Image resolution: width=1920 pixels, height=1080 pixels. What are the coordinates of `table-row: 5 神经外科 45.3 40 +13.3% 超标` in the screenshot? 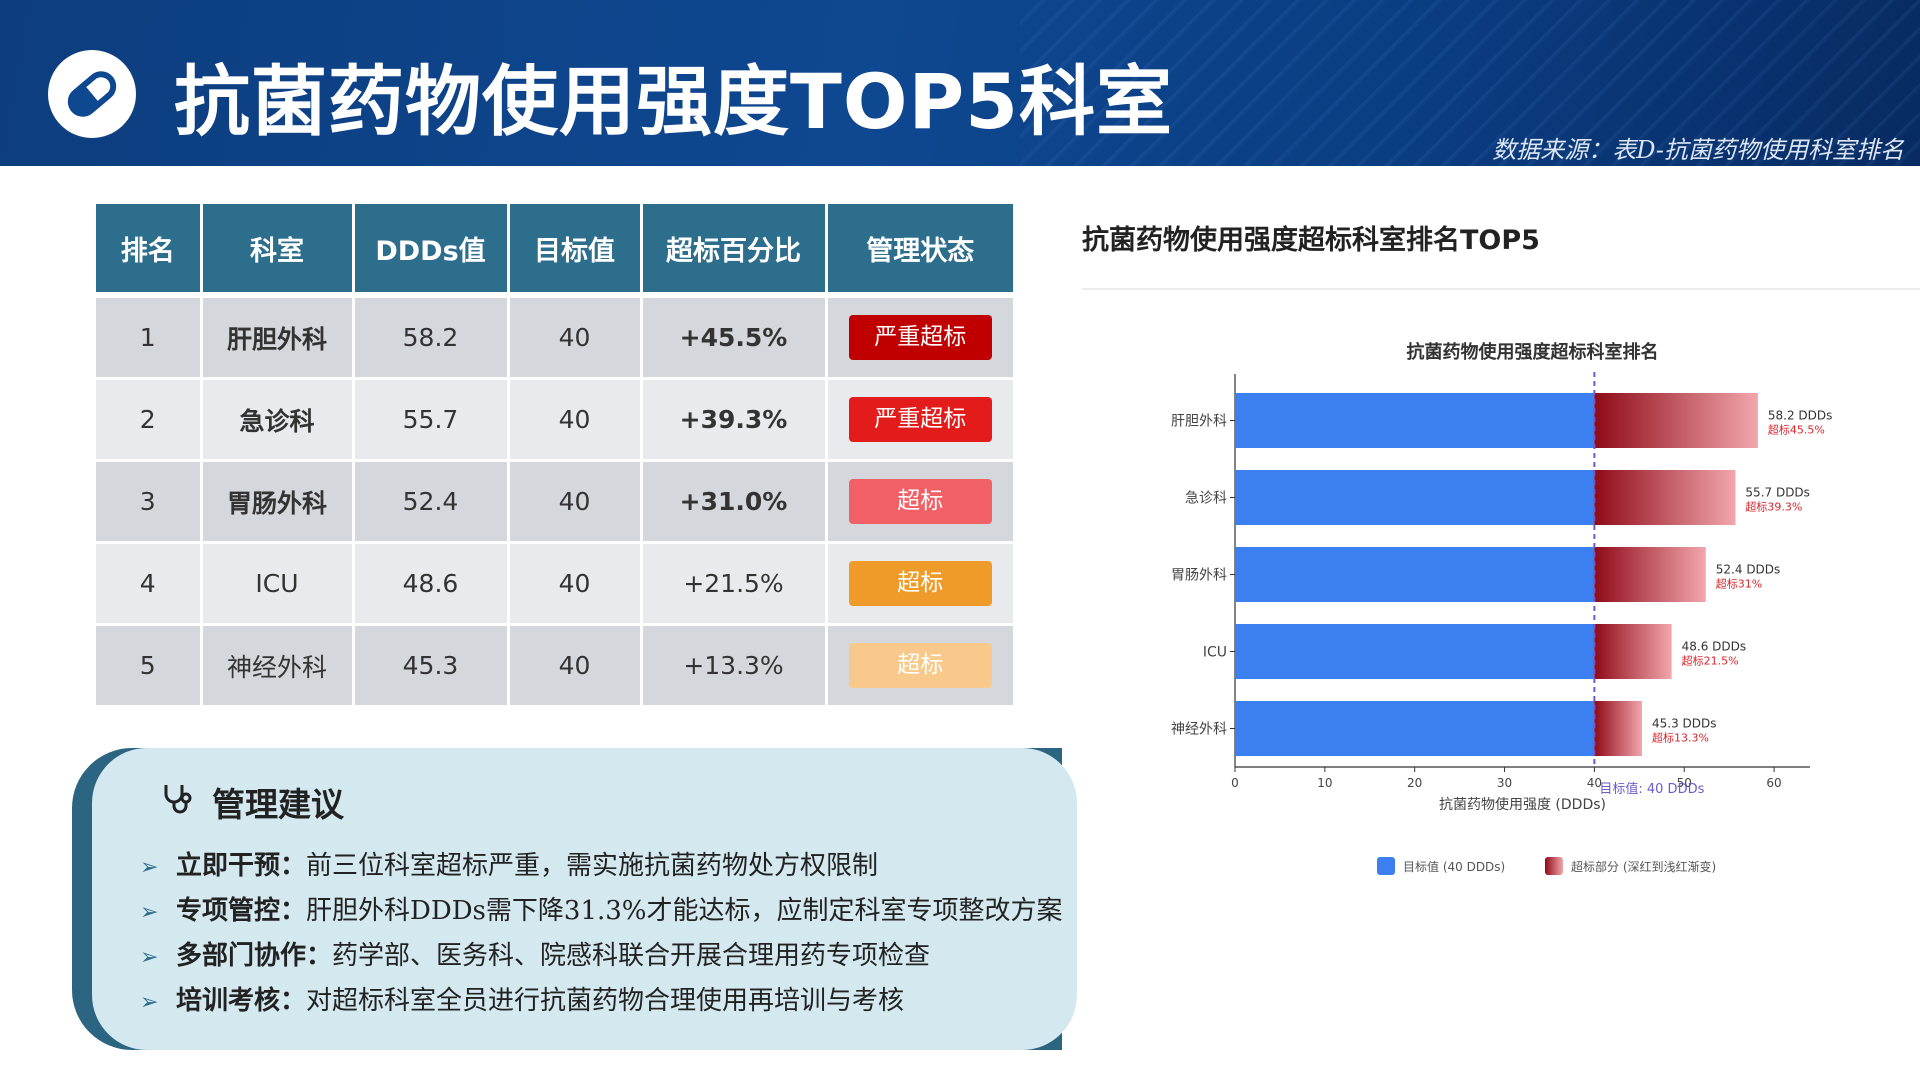 It's located at (554, 666).